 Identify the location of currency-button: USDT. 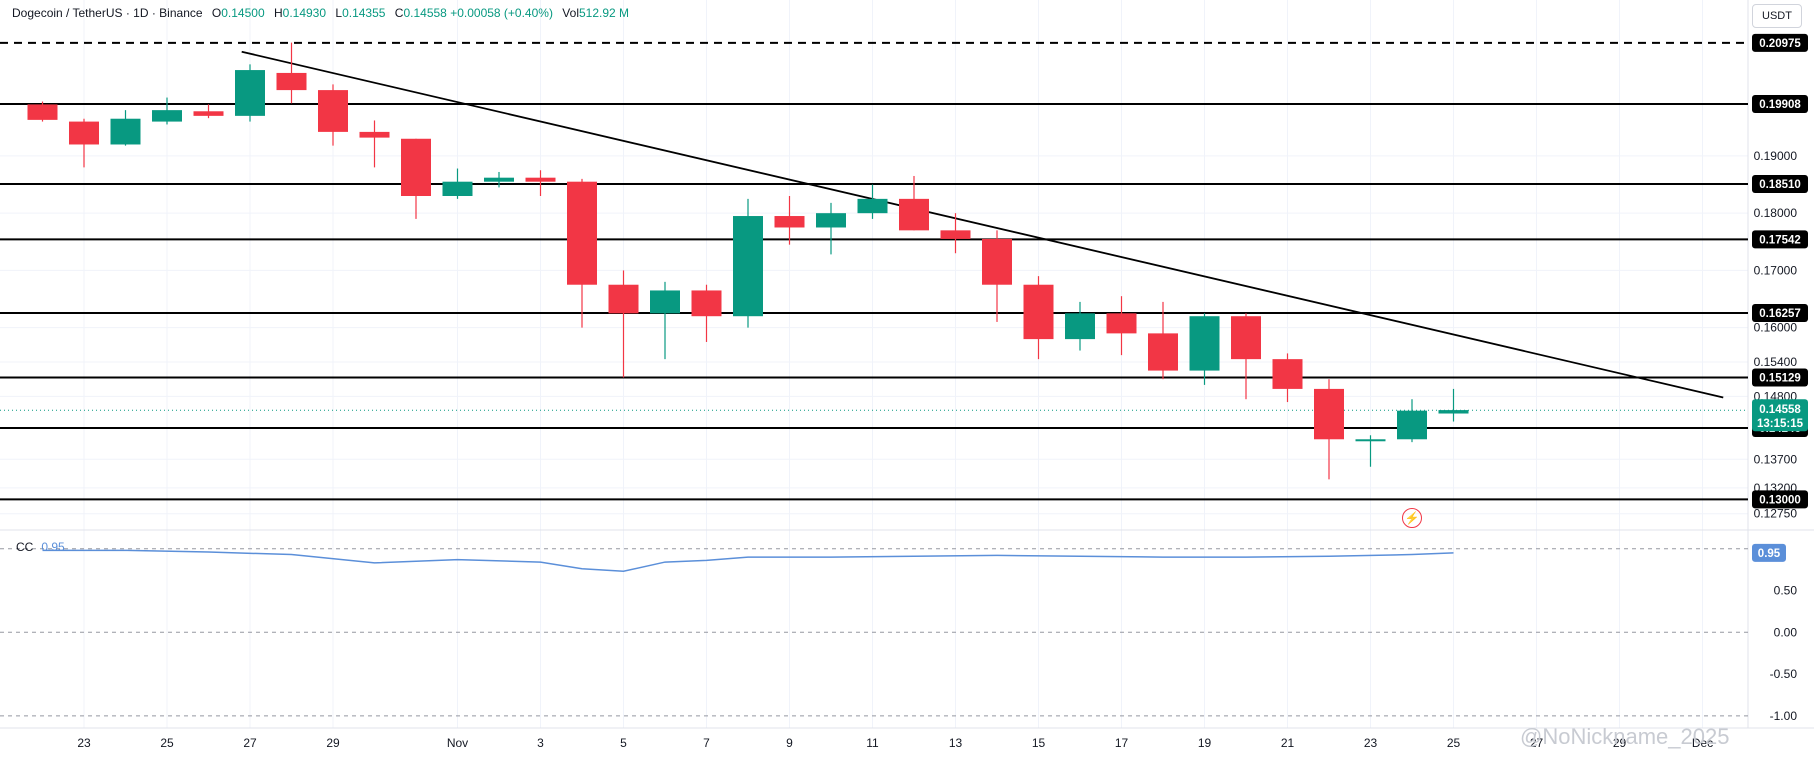
(1777, 16).